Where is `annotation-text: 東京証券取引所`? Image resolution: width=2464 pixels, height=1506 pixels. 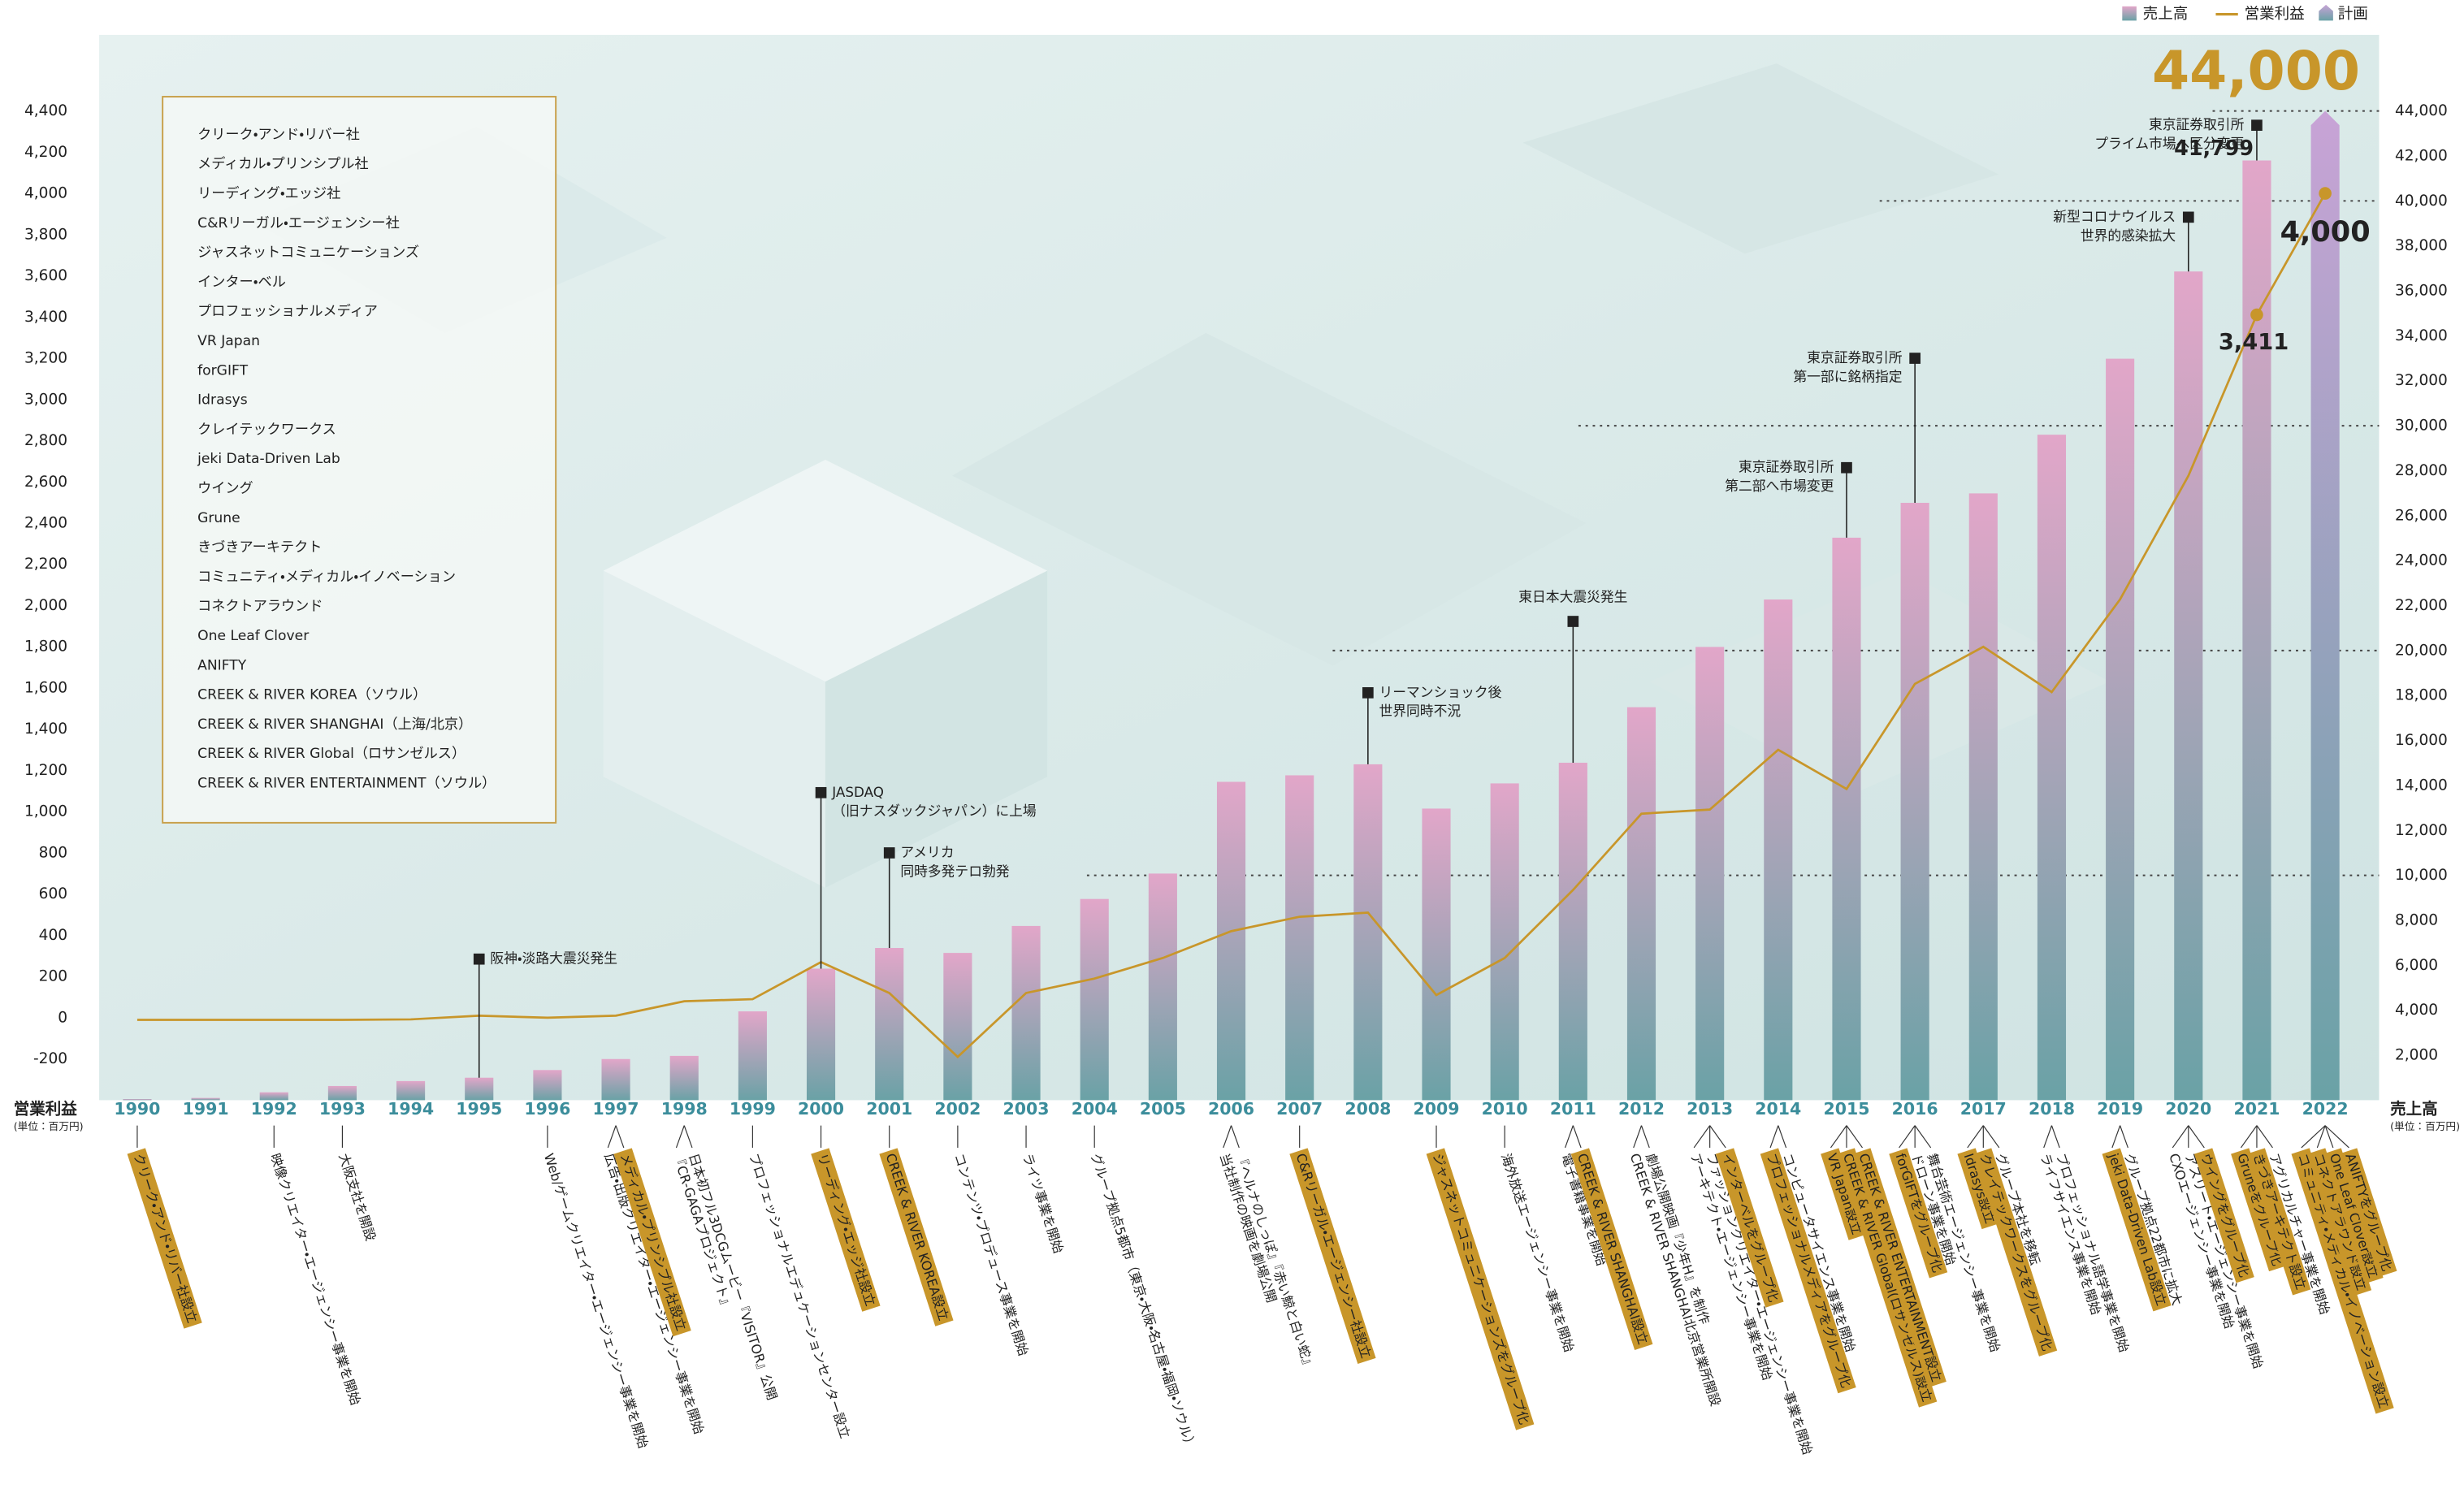 annotation-text: 東京証券取引所 is located at coordinates (1786, 467).